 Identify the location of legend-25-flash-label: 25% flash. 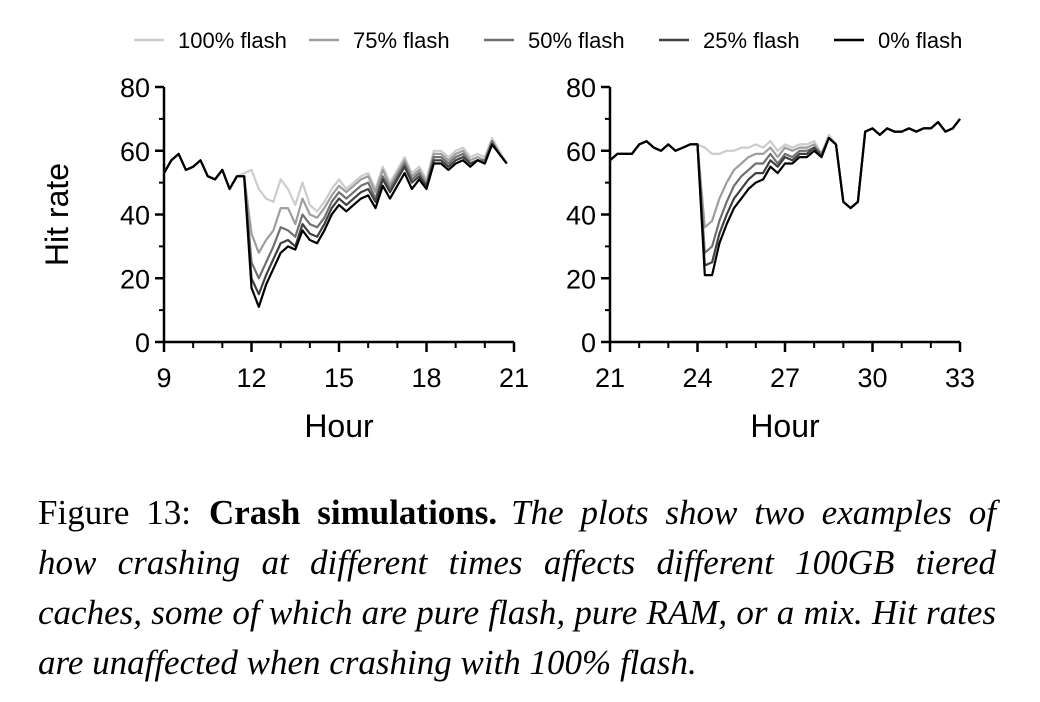
(751, 40).